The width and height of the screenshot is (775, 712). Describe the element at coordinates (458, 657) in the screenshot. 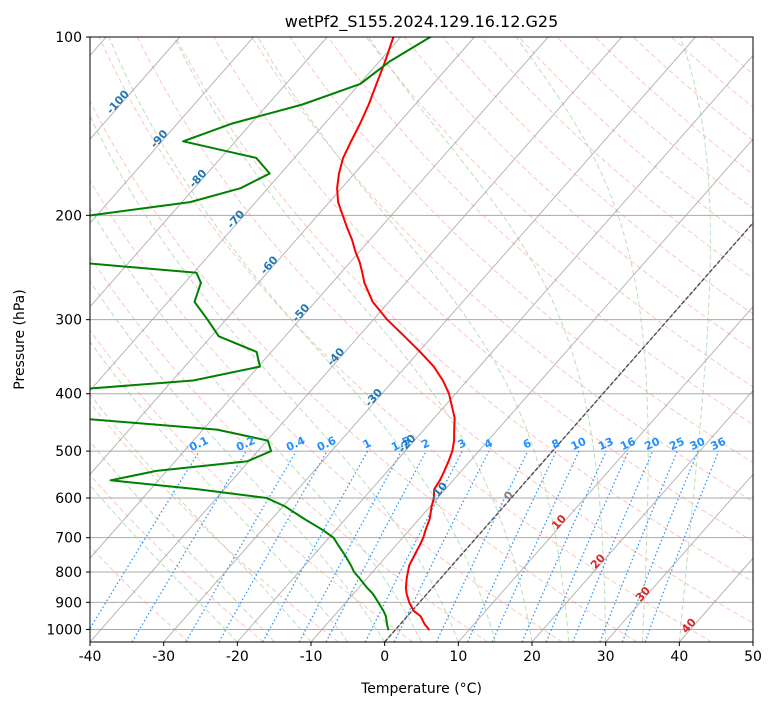

I see `x-tick-label: 10` at that location.